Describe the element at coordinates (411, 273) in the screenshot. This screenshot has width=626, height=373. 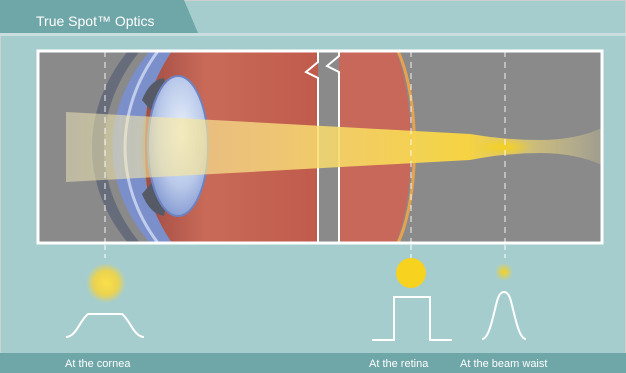
I see `retina-spot` at that location.